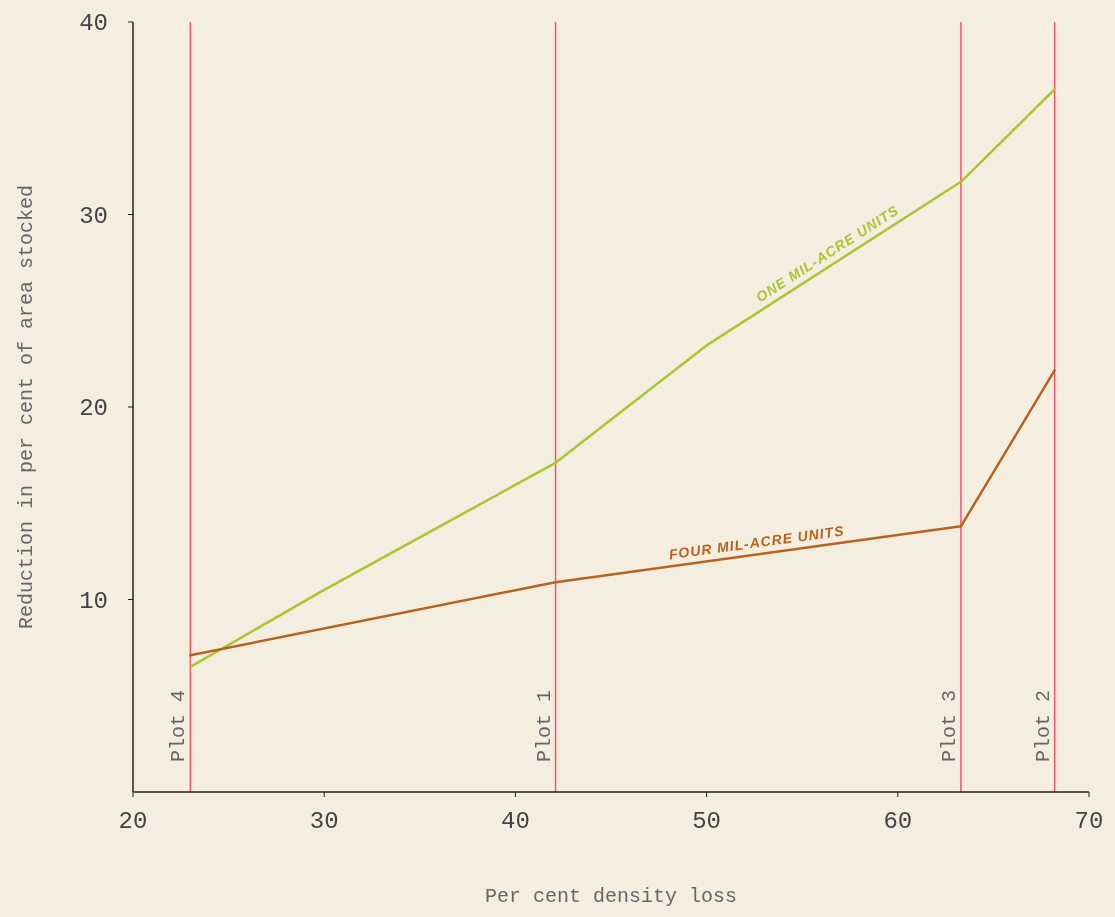  Describe the element at coordinates (949, 725) in the screenshot. I see `ref-line-label: Plot 3` at that location.